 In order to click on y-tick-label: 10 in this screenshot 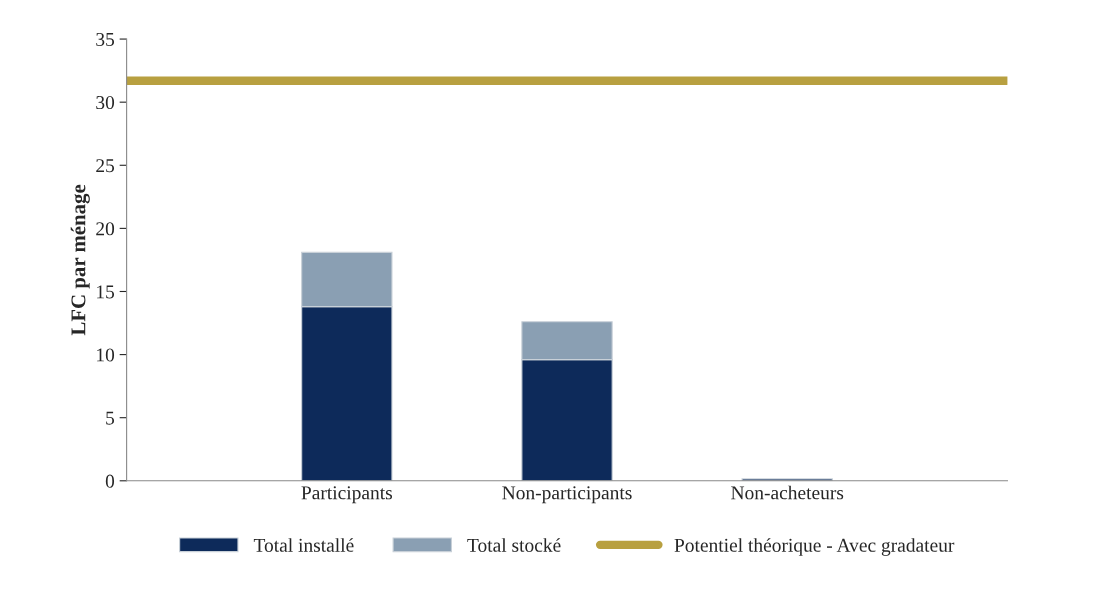, I will do `click(106, 355)`.